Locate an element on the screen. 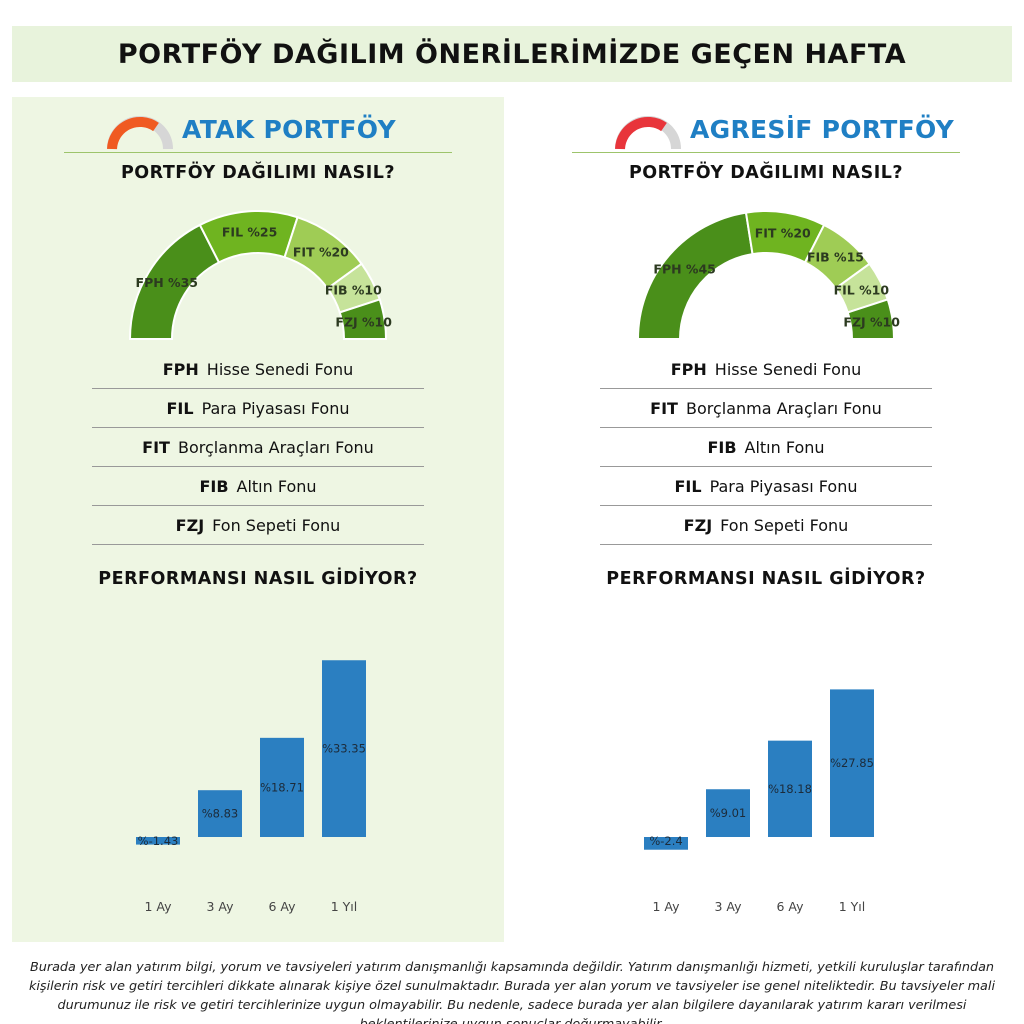 This screenshot has width=1024, height=1024. bar-value-label: %27.85 is located at coordinates (852, 763).